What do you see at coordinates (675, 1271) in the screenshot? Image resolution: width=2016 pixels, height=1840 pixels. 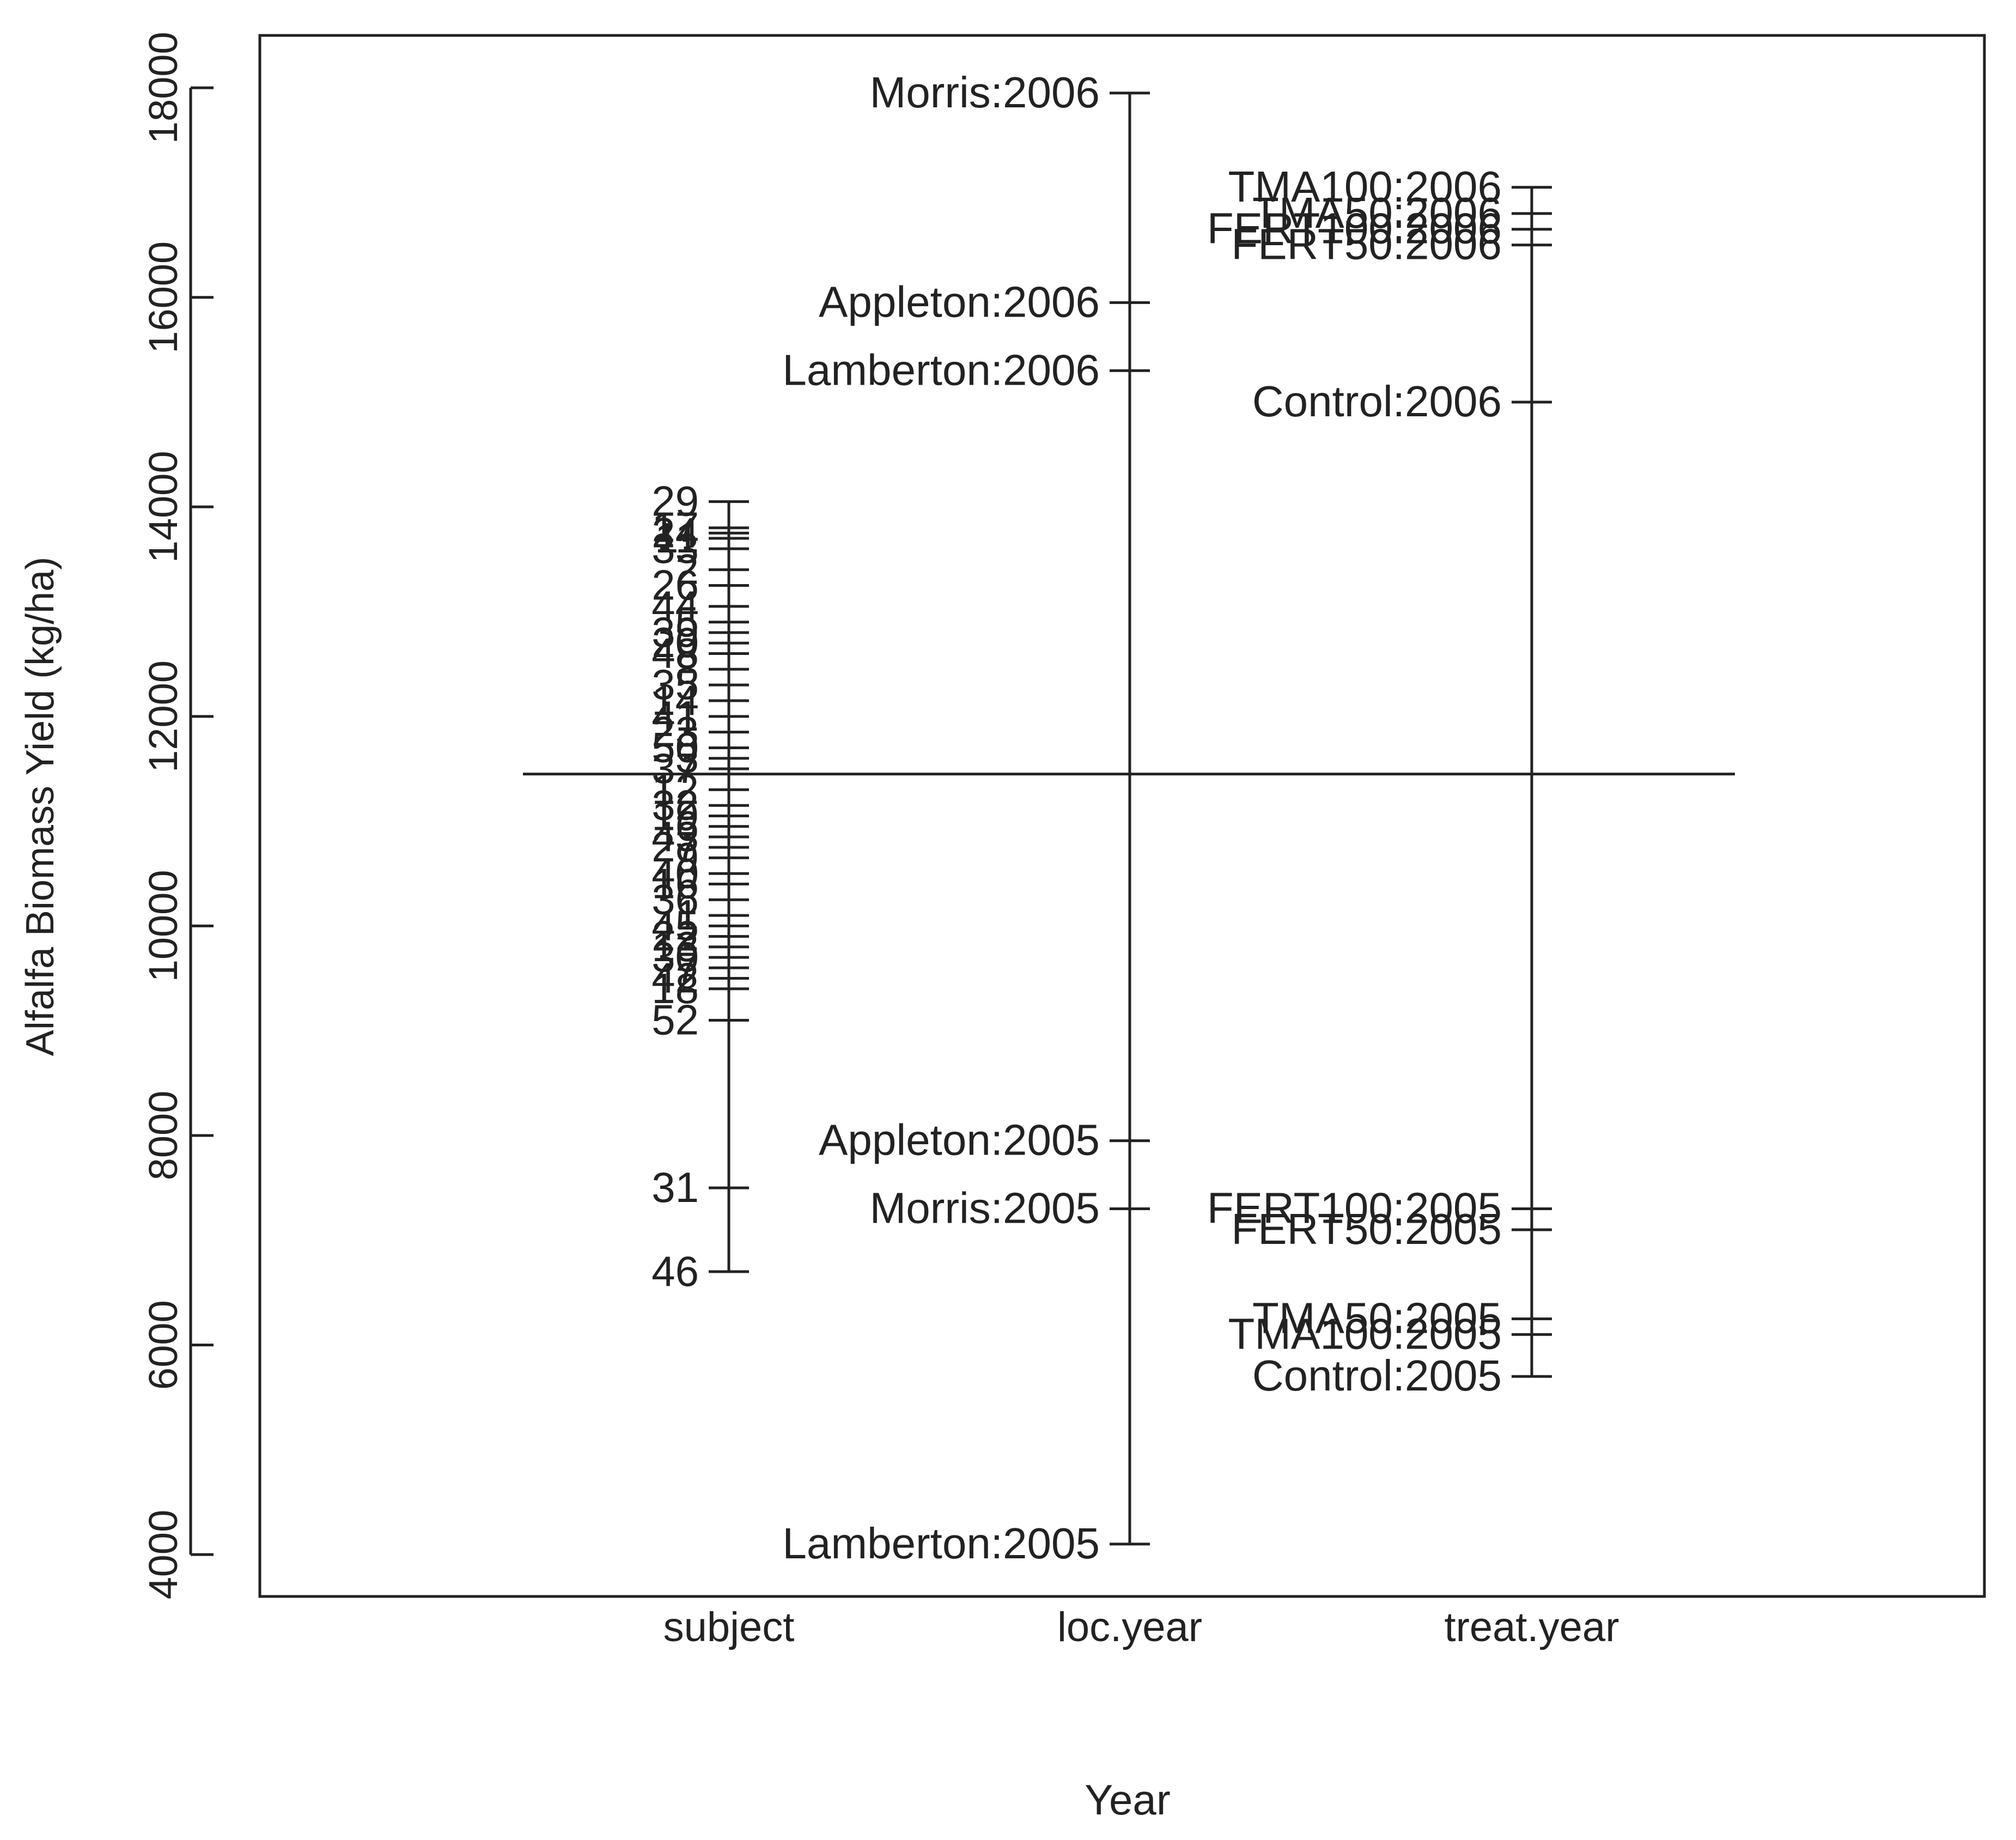 I see `data-label: 46` at bounding box center [675, 1271].